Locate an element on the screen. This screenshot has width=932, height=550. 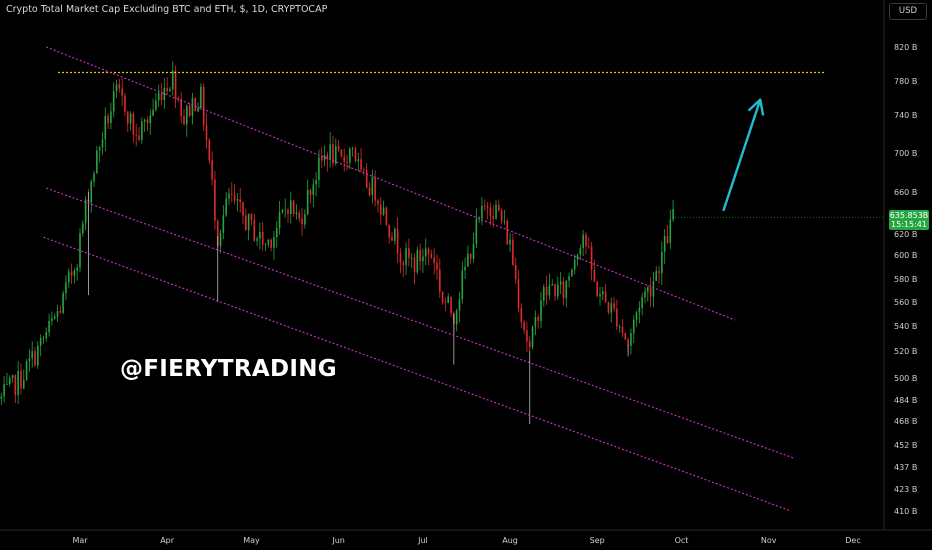
trend-arrow-head-right is located at coordinates (762, 107).